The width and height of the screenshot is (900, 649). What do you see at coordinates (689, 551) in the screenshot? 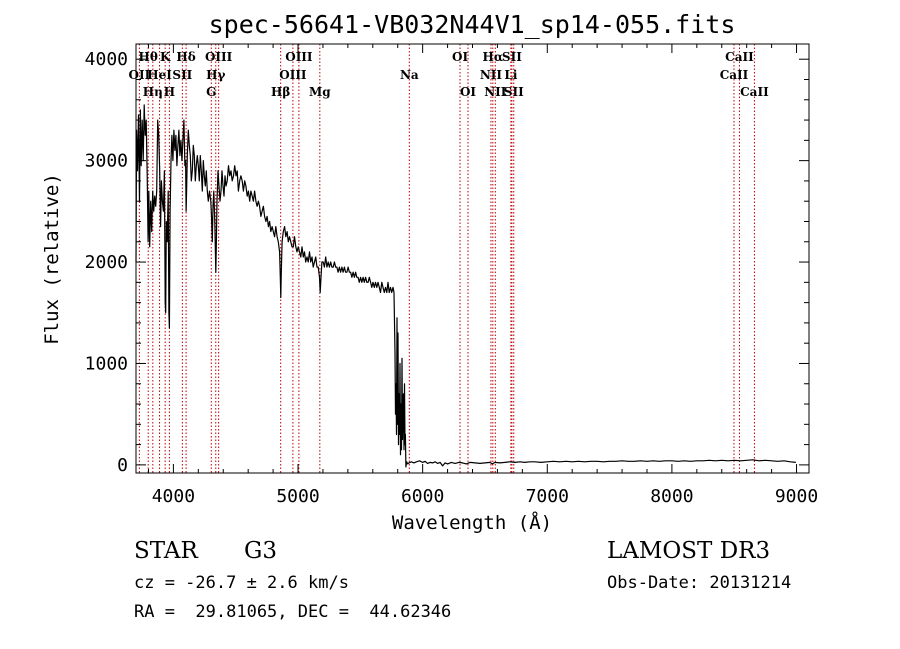
I see `survey-release: LAMOST DR3` at bounding box center [689, 551].